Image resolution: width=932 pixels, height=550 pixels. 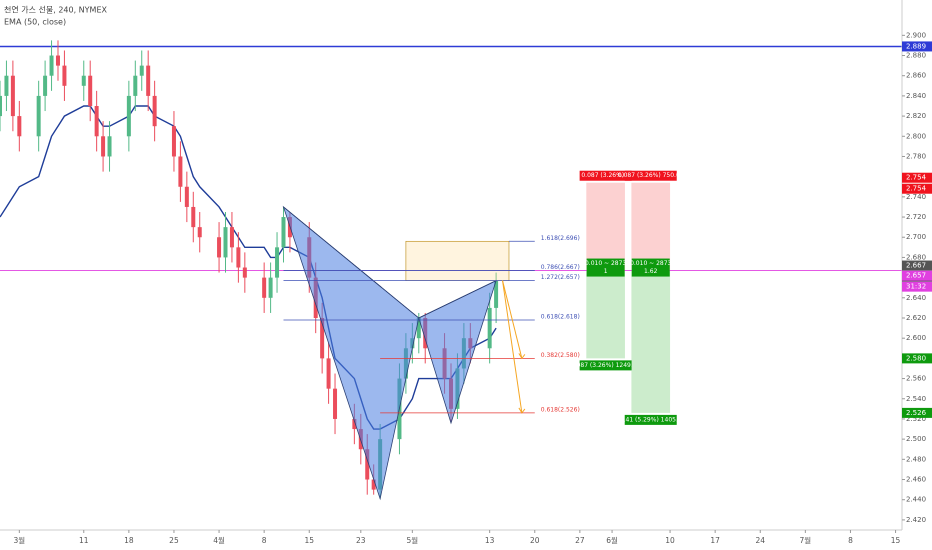 I want to click on y-tick-label: 2.500, so click(x=916, y=439).